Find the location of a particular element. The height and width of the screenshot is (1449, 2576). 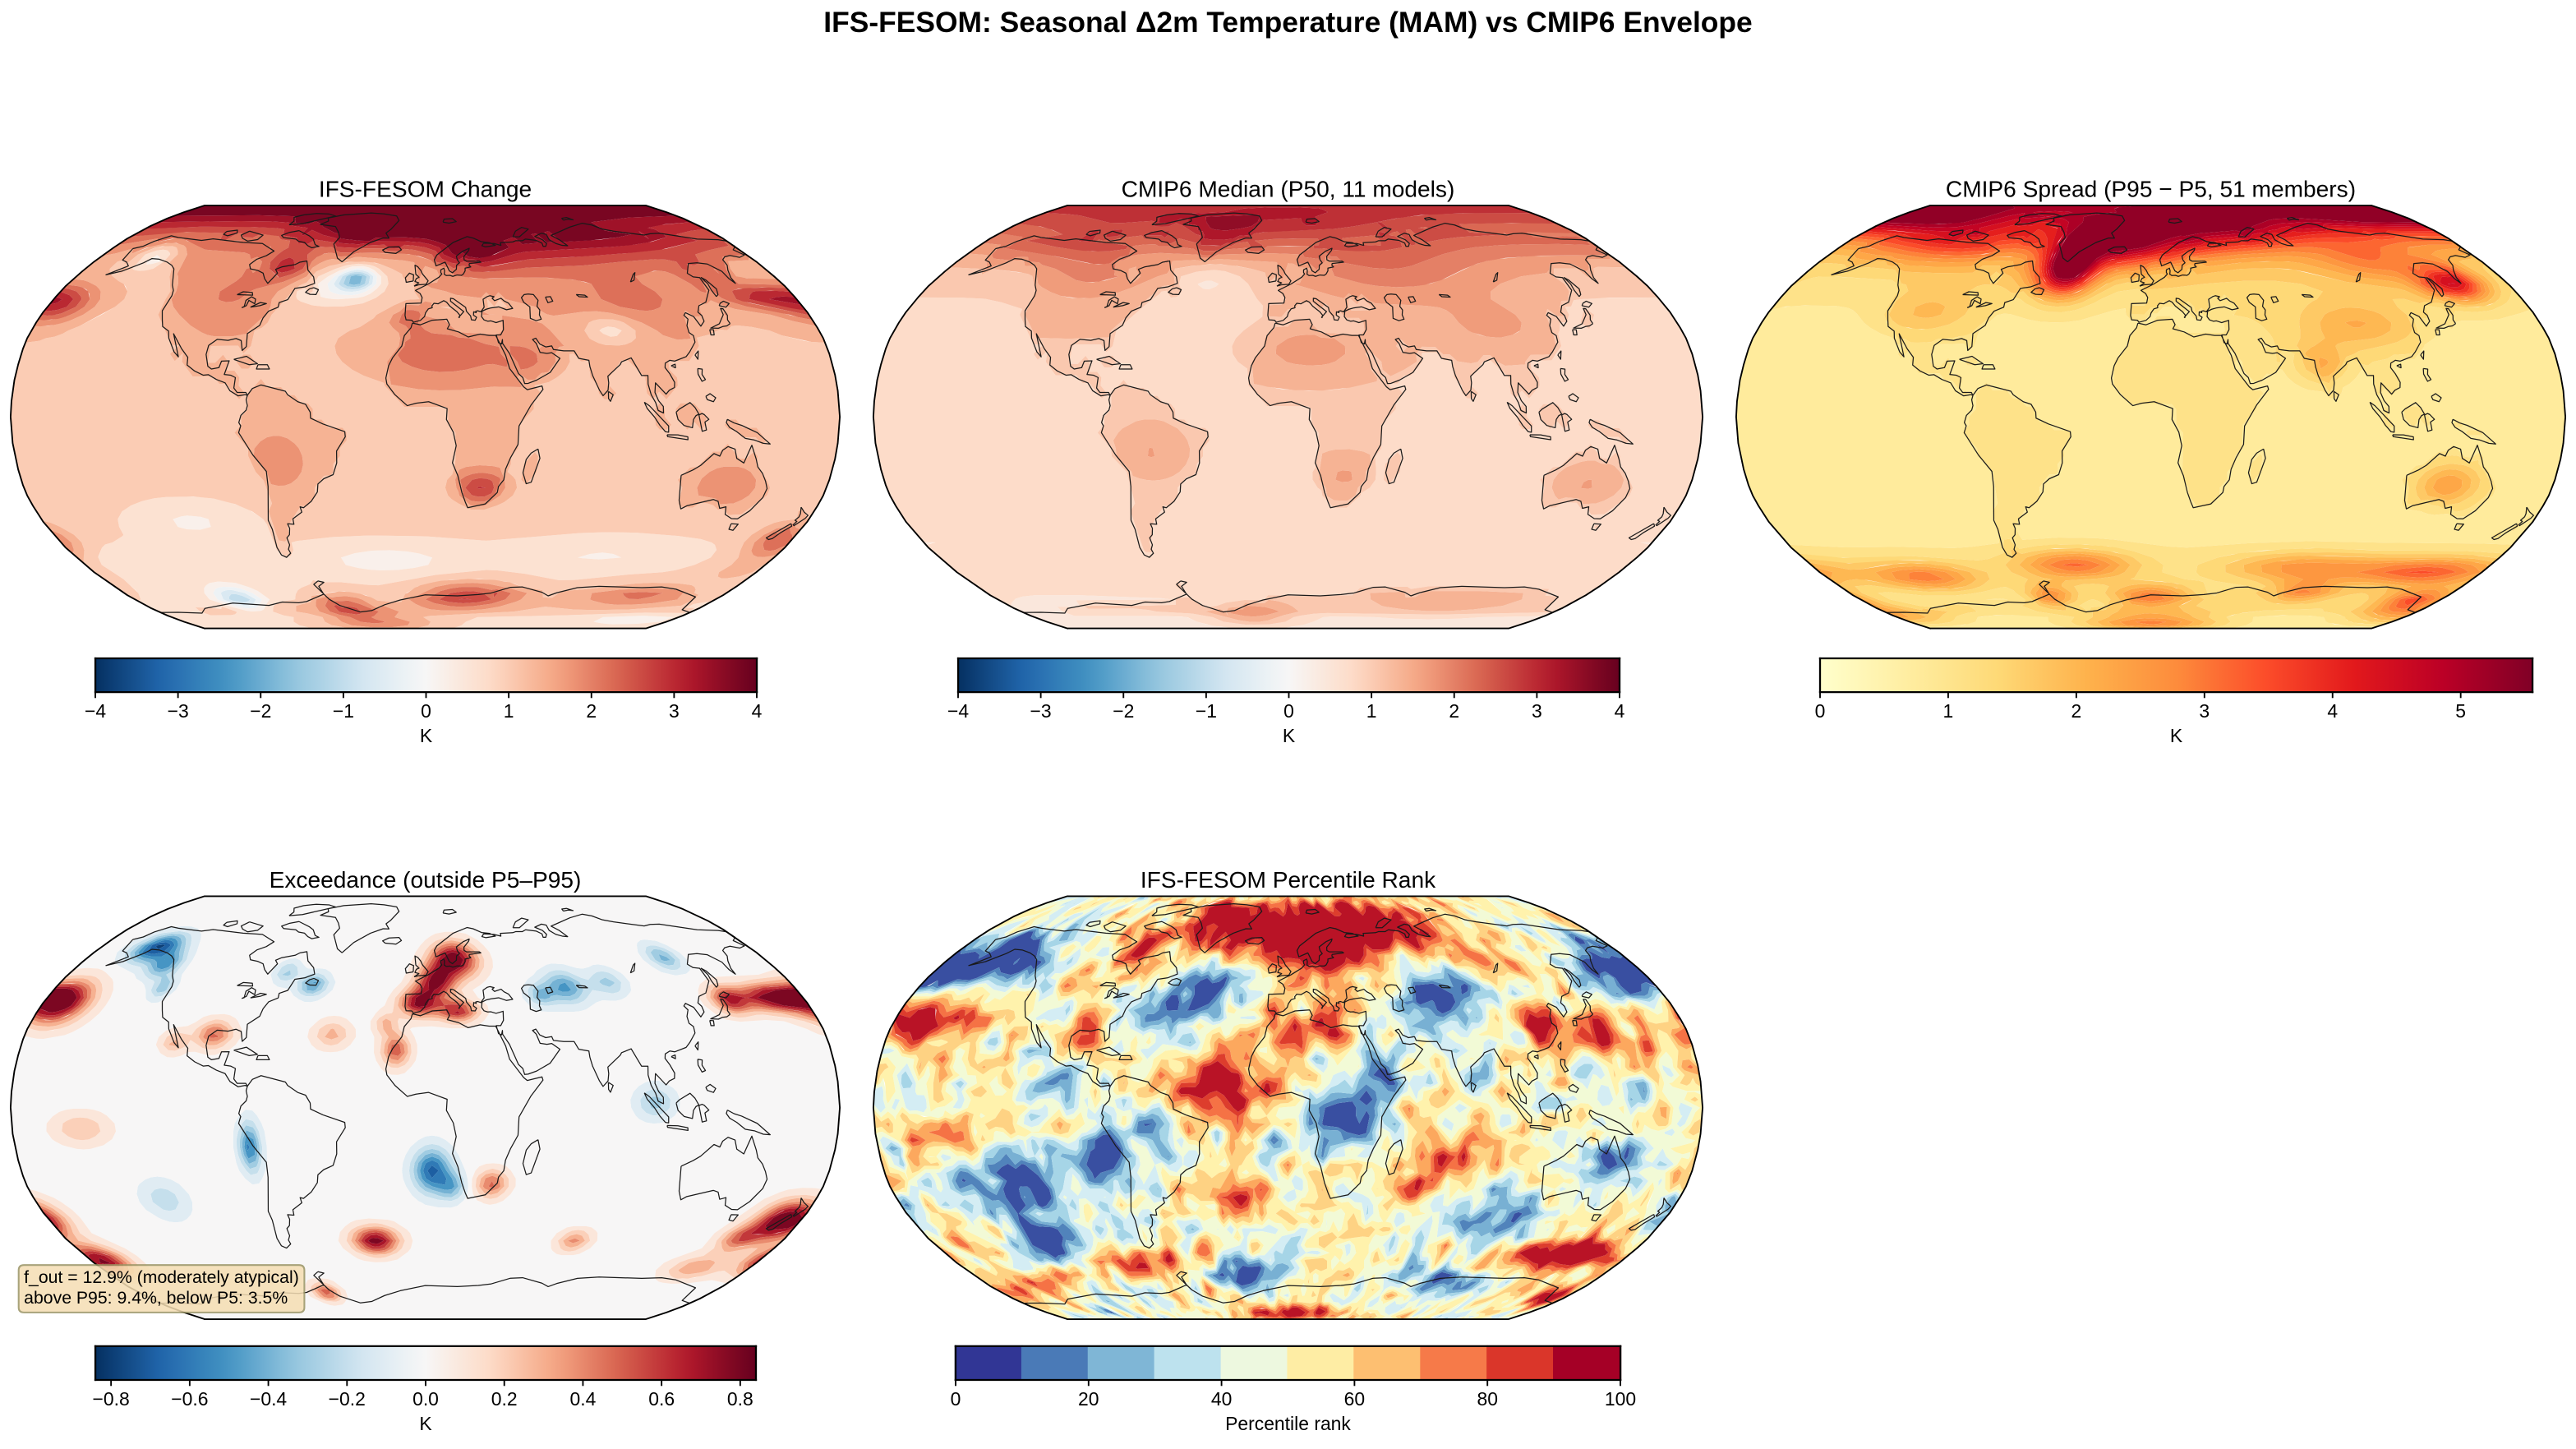

svg-text: 0.0 is located at coordinates (425, 1399).